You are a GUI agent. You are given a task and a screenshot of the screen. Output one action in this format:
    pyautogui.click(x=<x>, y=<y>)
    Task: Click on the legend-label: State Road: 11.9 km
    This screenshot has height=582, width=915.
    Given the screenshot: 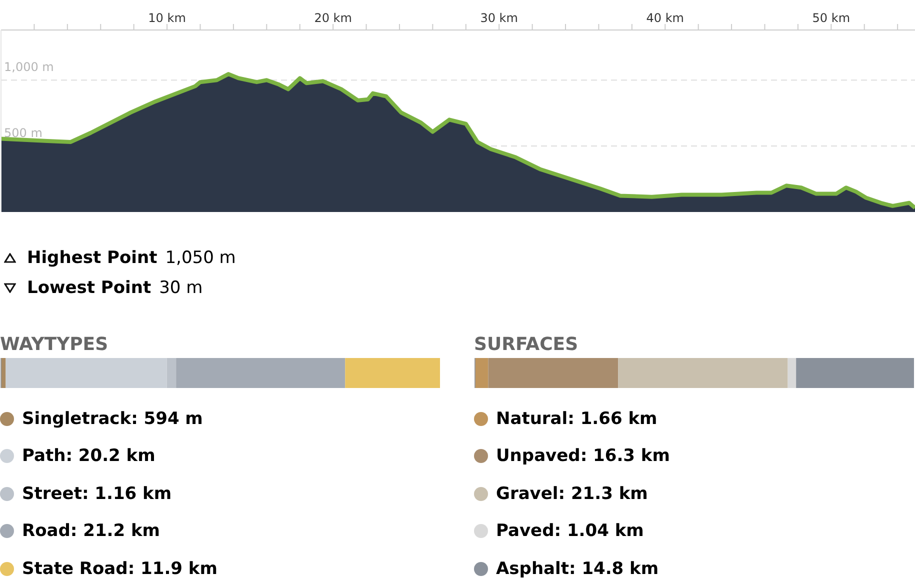 What is the action you would take?
    pyautogui.click(x=120, y=568)
    